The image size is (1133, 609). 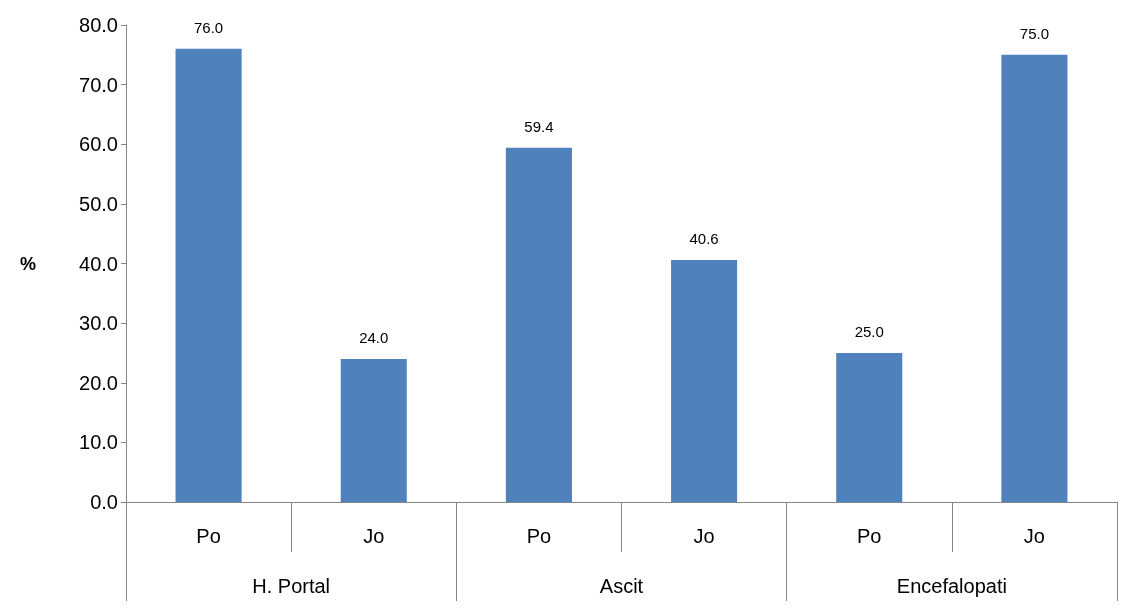 What do you see at coordinates (98, 442) in the screenshot?
I see `y-tick-label: 10.0` at bounding box center [98, 442].